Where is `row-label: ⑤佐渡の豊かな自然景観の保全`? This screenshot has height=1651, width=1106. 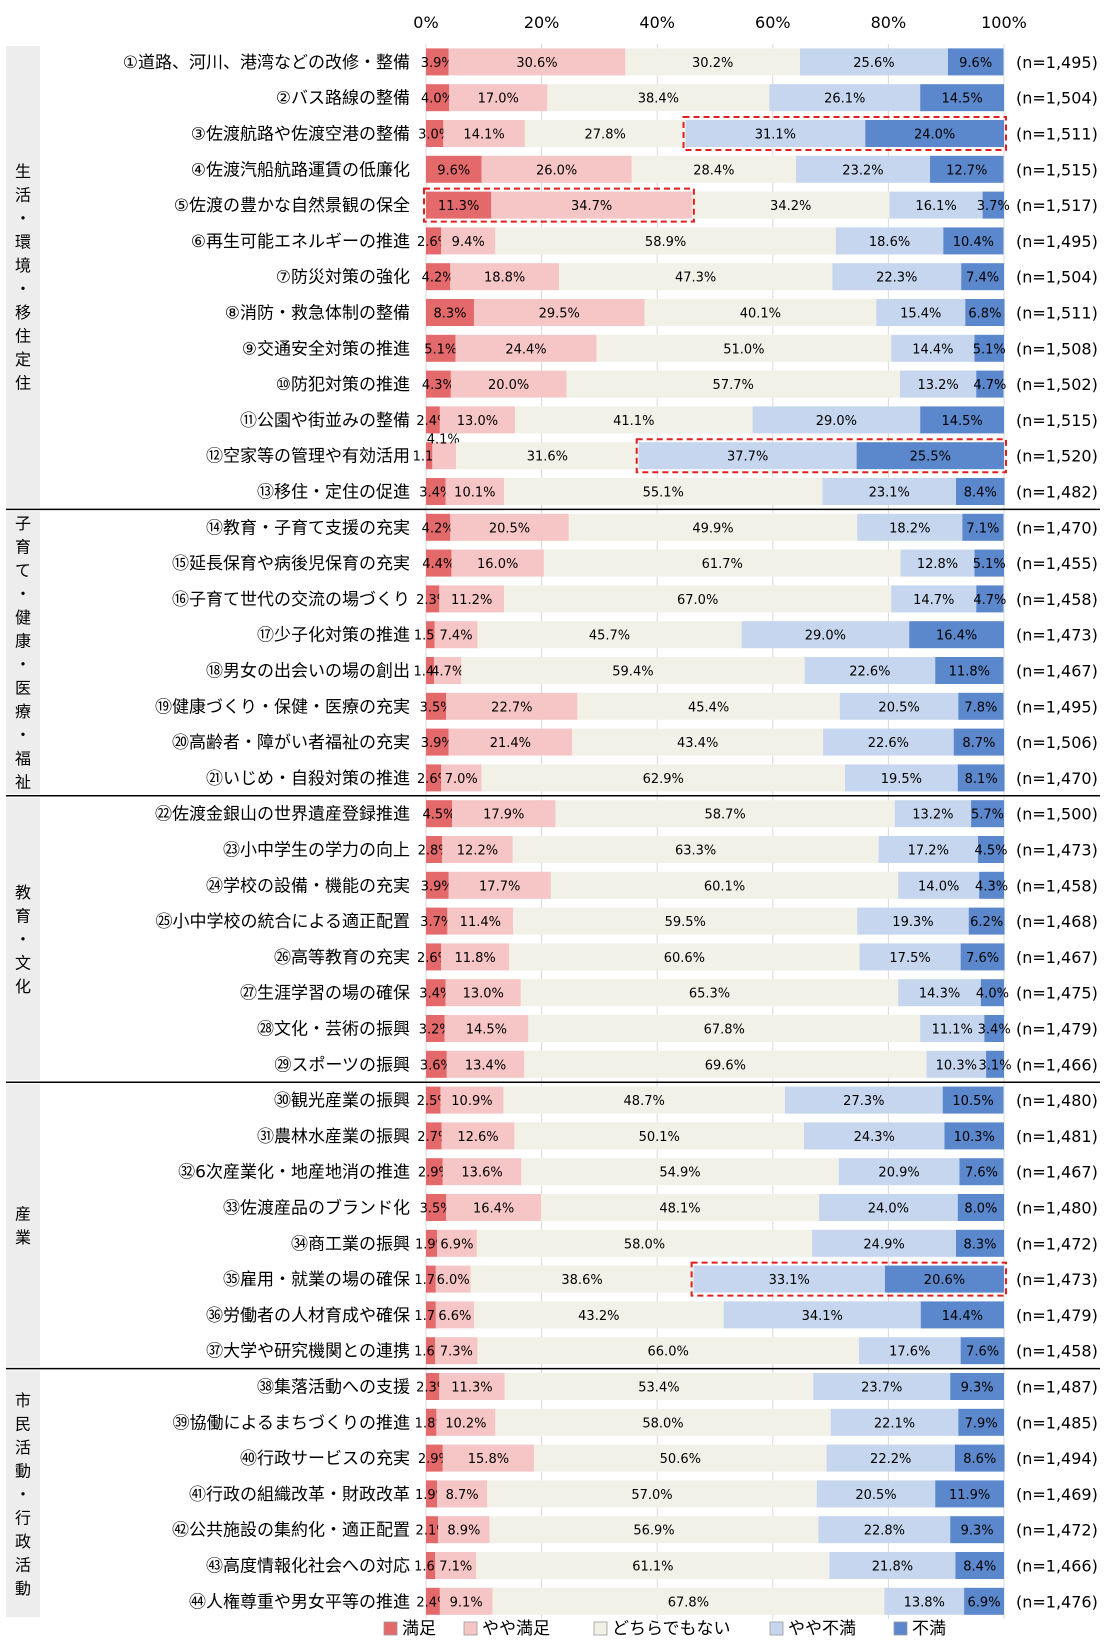
row-label: ⑤佐渡の豊かな自然景観の保全 is located at coordinates (292, 206).